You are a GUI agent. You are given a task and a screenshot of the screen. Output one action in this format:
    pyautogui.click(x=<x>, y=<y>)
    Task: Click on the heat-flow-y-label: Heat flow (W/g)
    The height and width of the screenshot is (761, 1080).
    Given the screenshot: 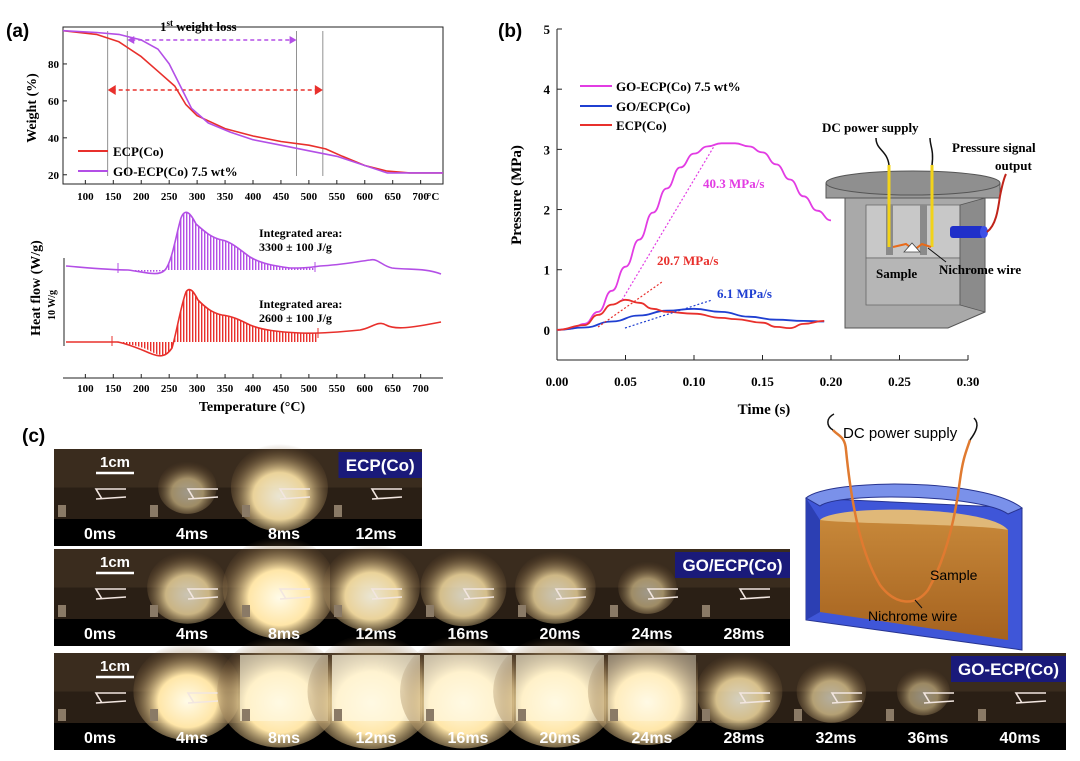 What is the action you would take?
    pyautogui.click(x=36, y=288)
    